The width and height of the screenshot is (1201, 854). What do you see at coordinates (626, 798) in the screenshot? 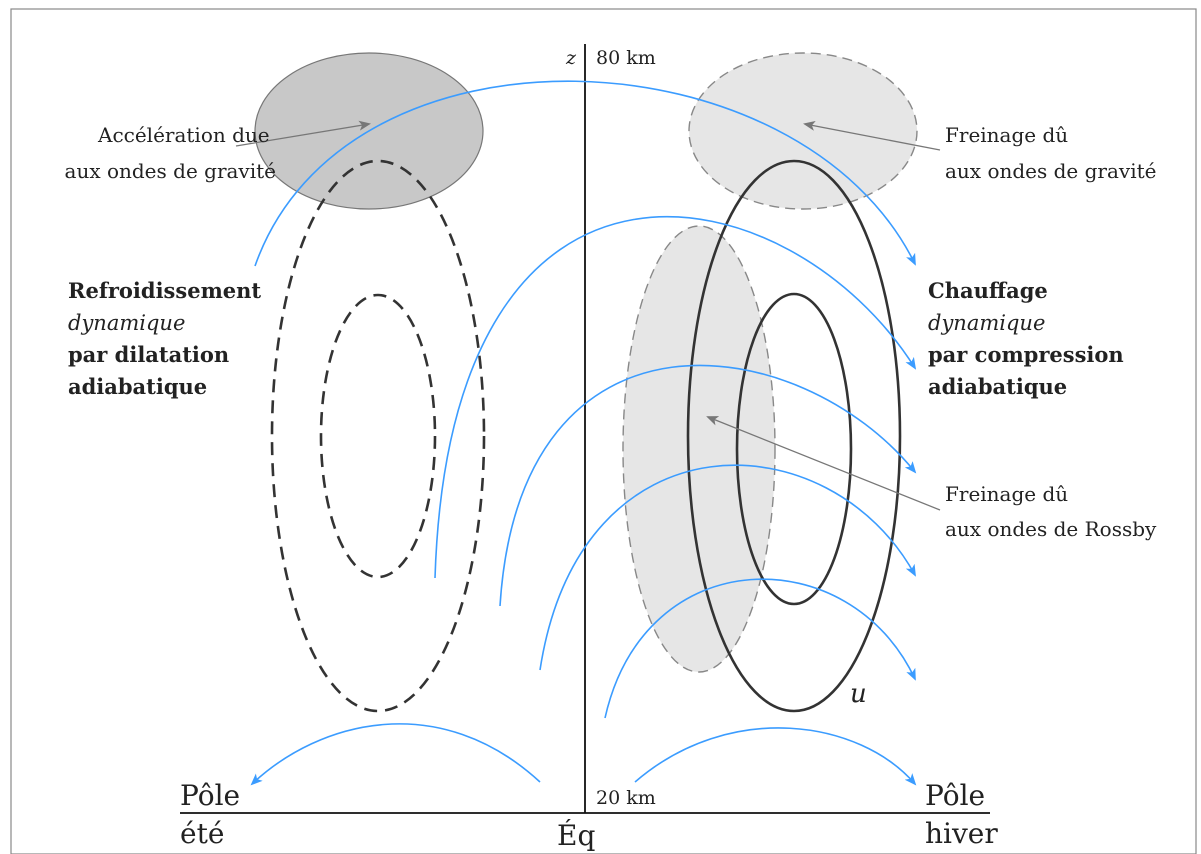
I see `bottom-altitude-label: 20 km` at bounding box center [626, 798].